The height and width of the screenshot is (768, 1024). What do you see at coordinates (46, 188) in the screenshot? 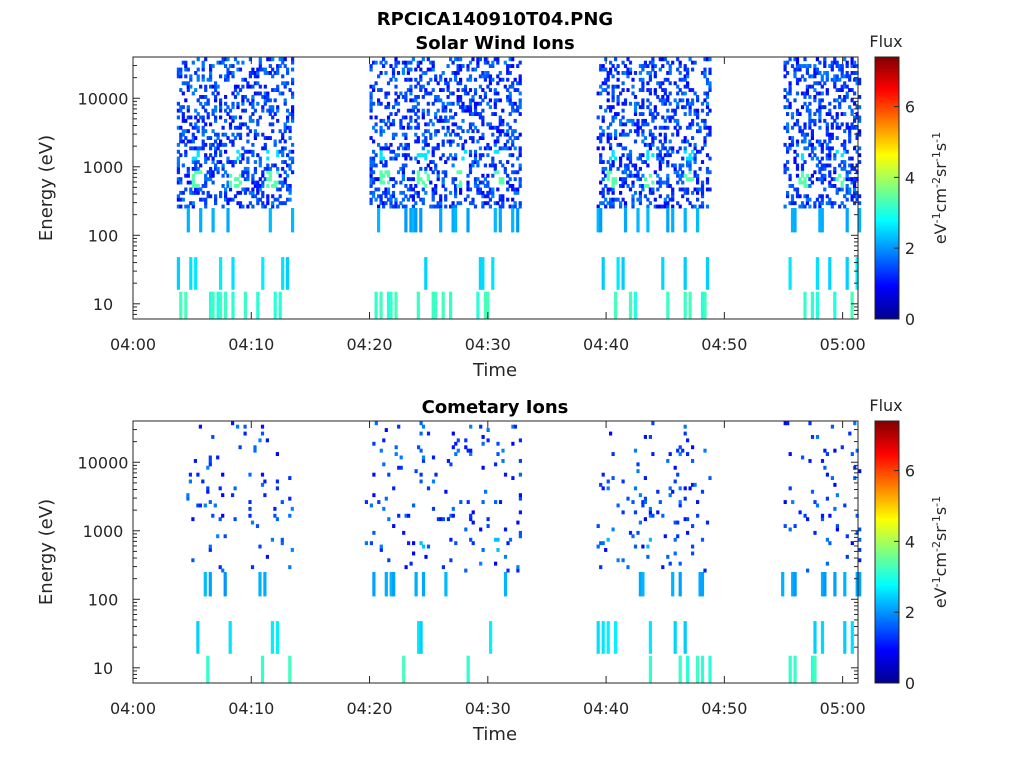
I see `y-axis-label-solar-wind: Energy (eV)` at bounding box center [46, 188].